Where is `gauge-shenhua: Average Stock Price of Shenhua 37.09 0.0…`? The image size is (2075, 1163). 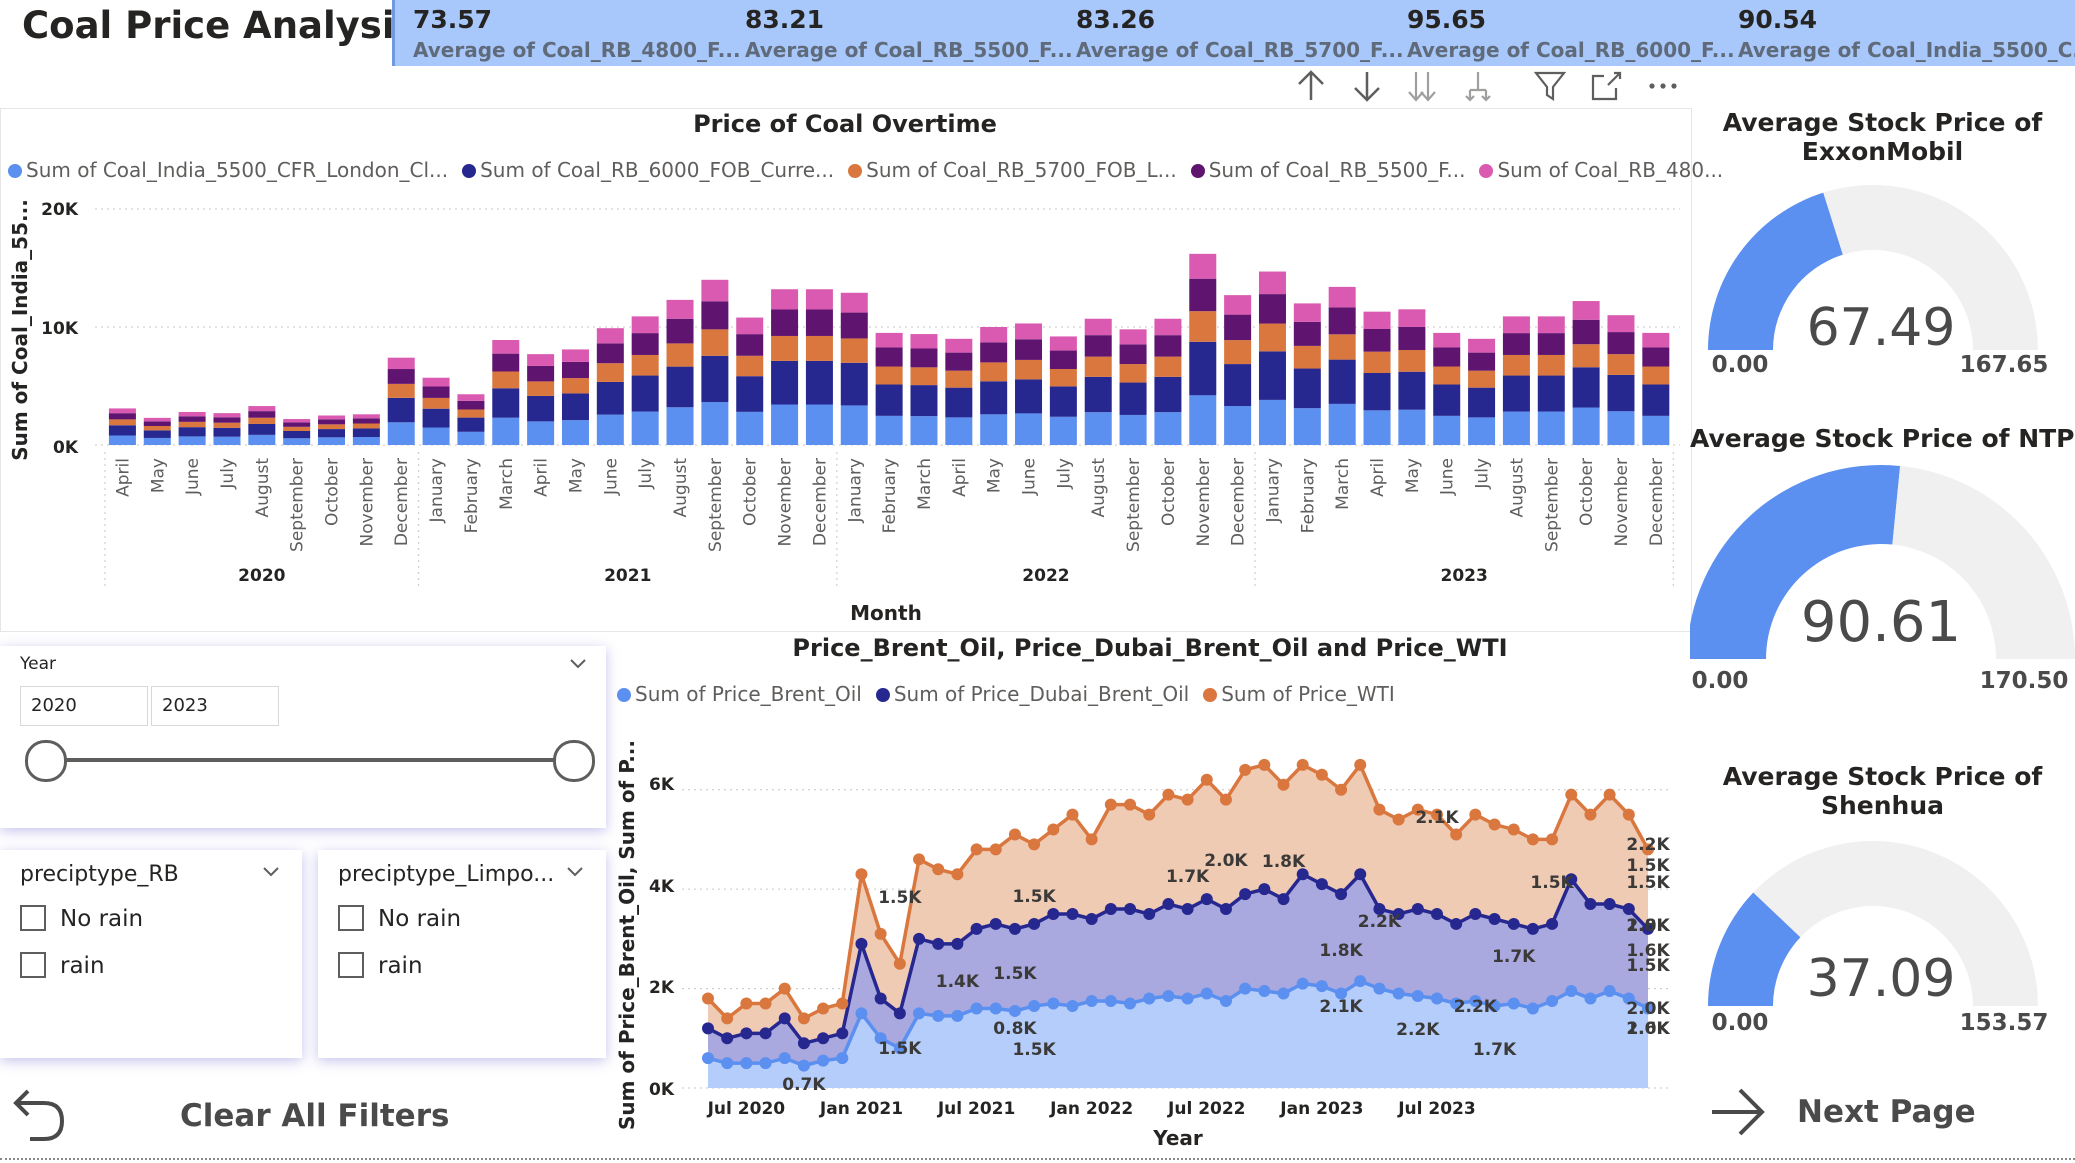
gauge-shenhua: Average Stock Price of Shenhua 37.09 0.0… is located at coordinates (1882, 906).